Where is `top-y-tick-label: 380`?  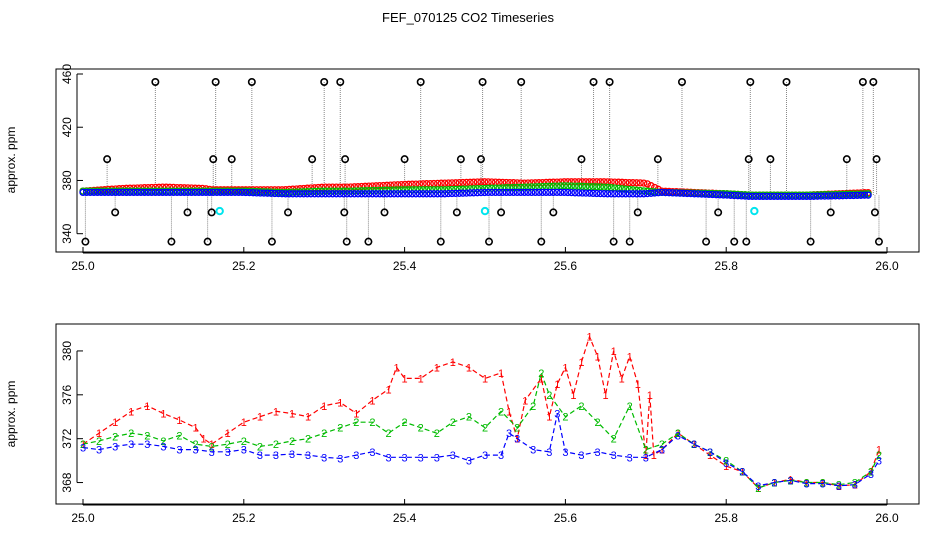
top-y-tick-label: 380 is located at coordinates (67, 180).